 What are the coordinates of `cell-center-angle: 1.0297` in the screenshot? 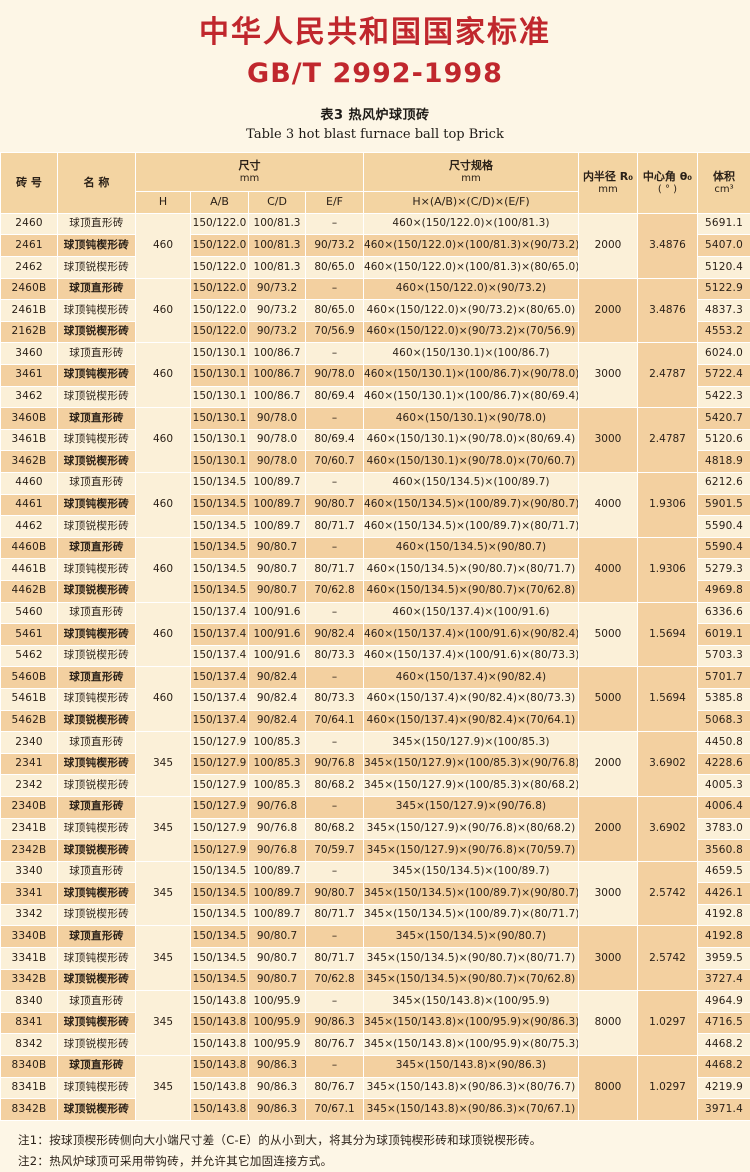 It's located at (668, 1088).